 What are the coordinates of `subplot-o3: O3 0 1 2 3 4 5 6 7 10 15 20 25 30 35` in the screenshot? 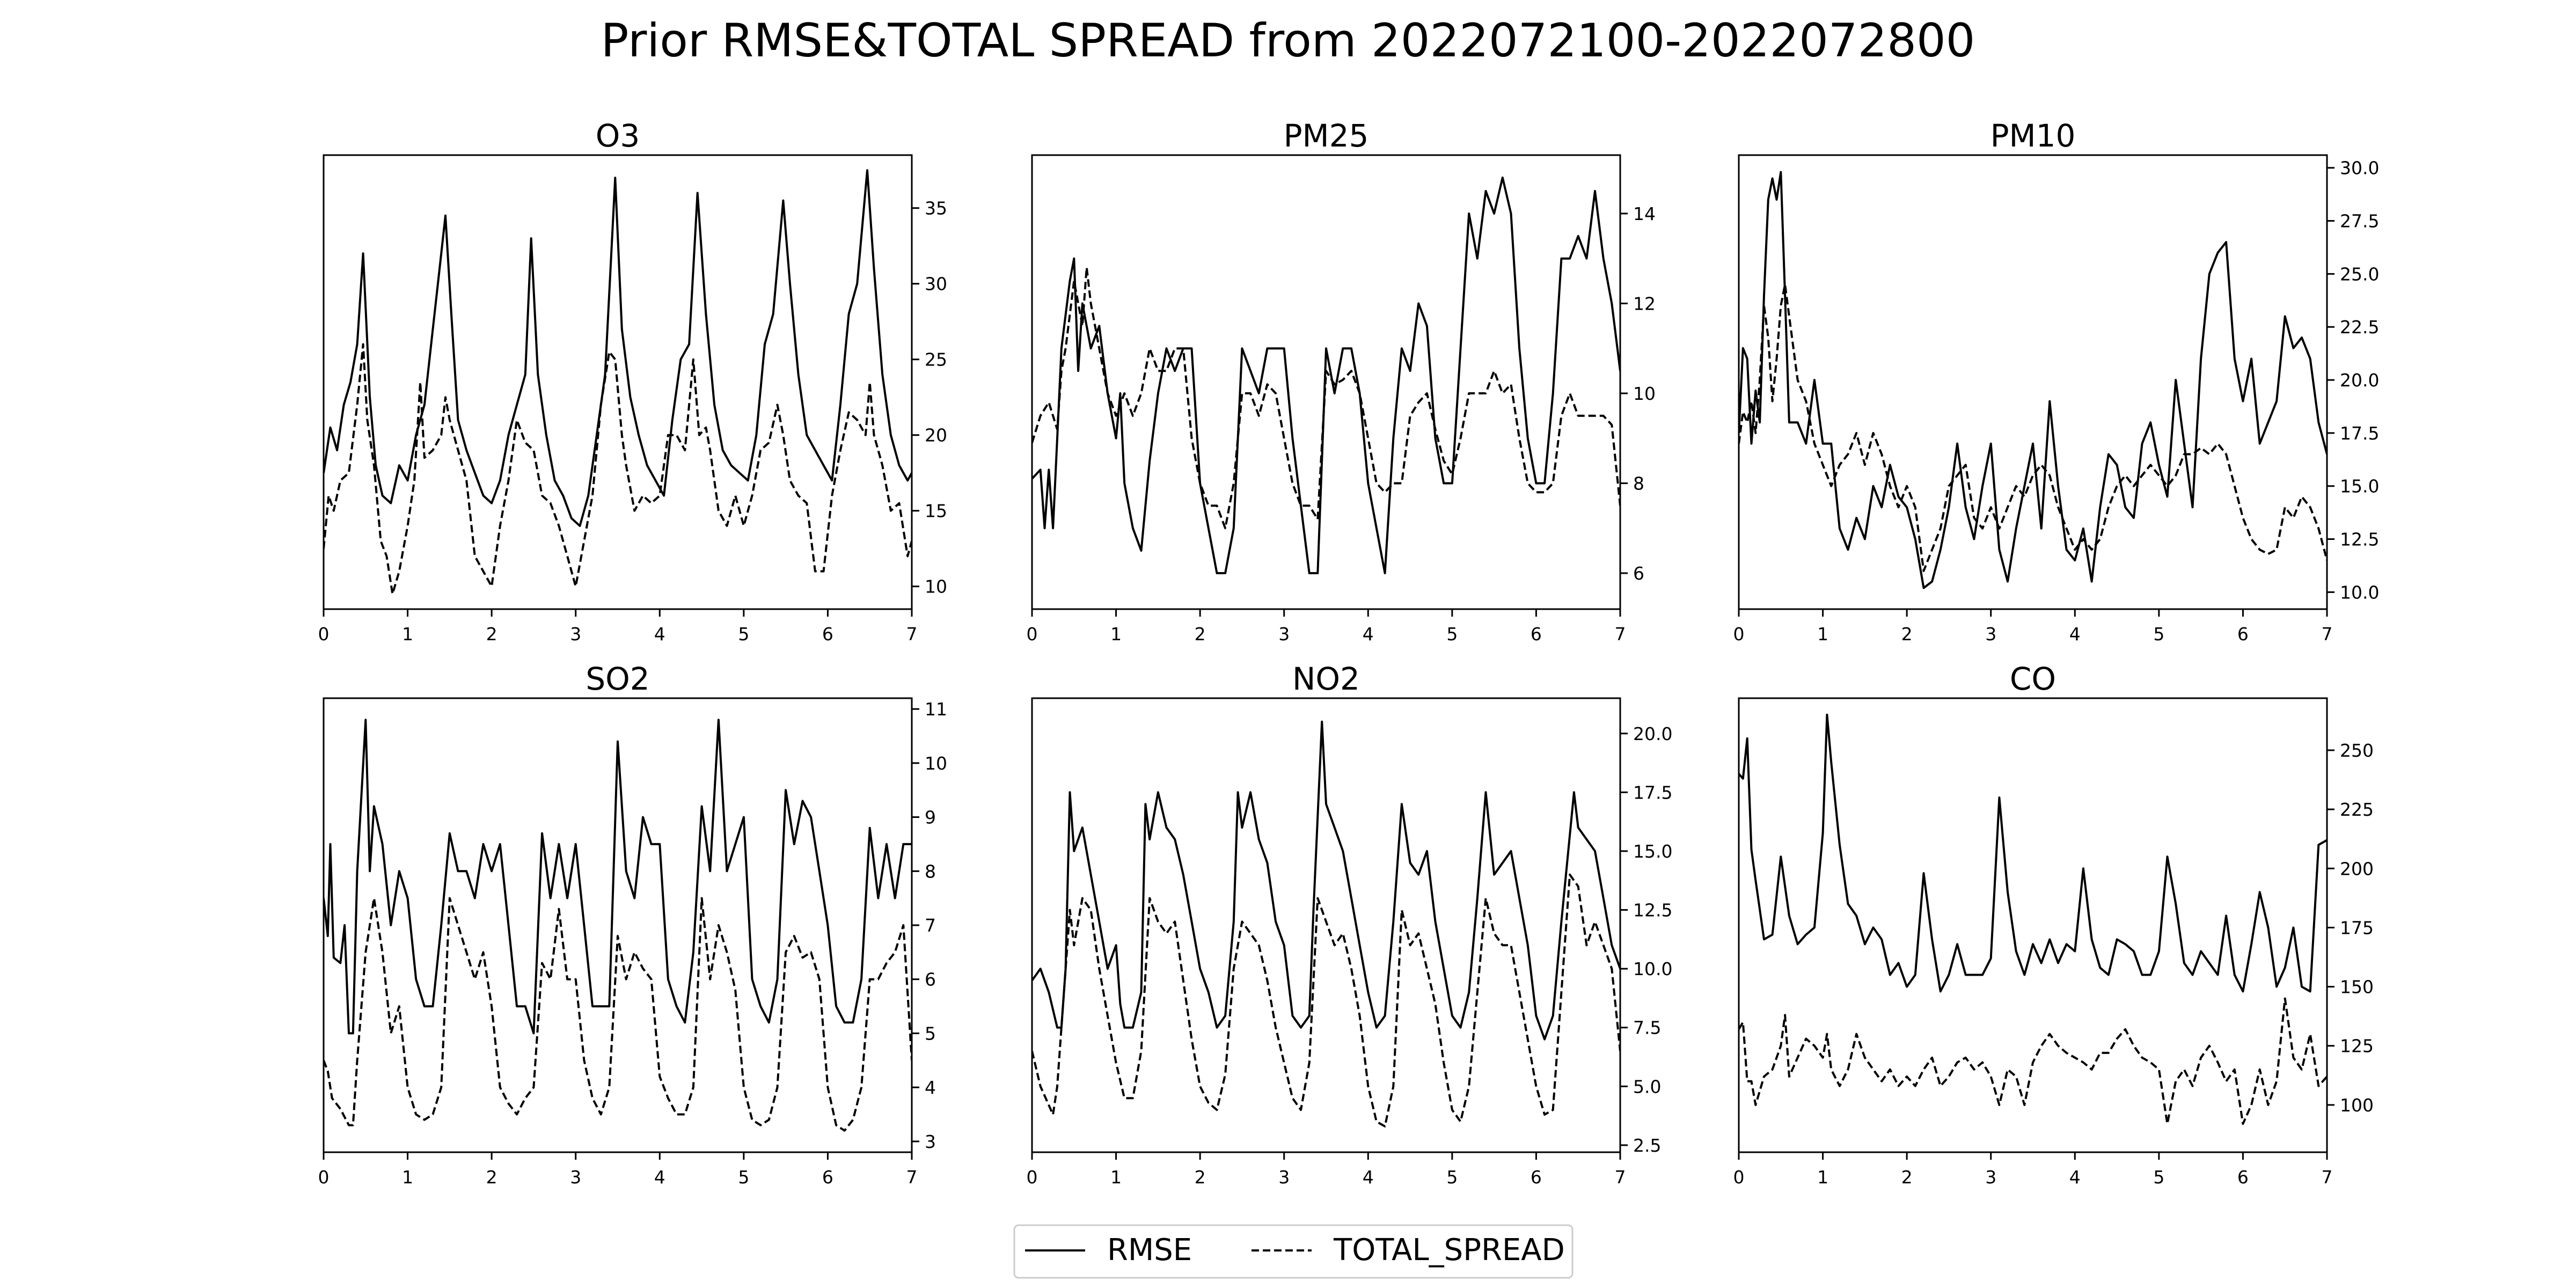 It's located at (633, 381).